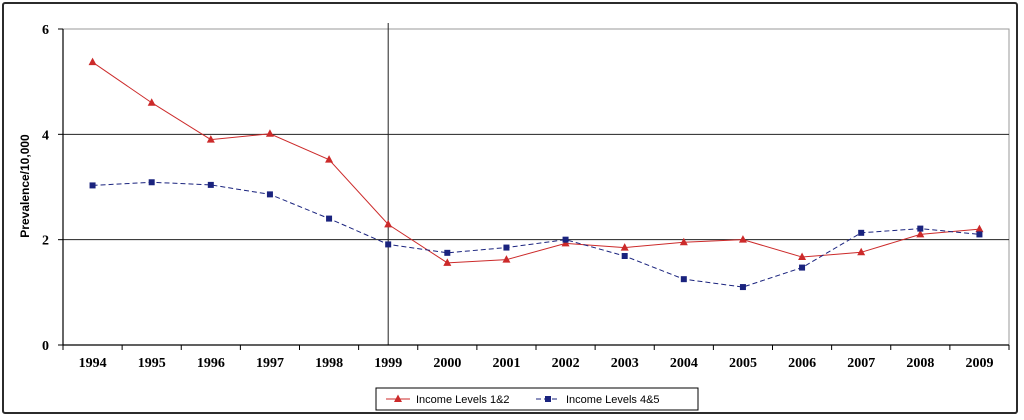 The image size is (1024, 420). Describe the element at coordinates (861, 363) in the screenshot. I see `x-tick-label: 2007` at that location.